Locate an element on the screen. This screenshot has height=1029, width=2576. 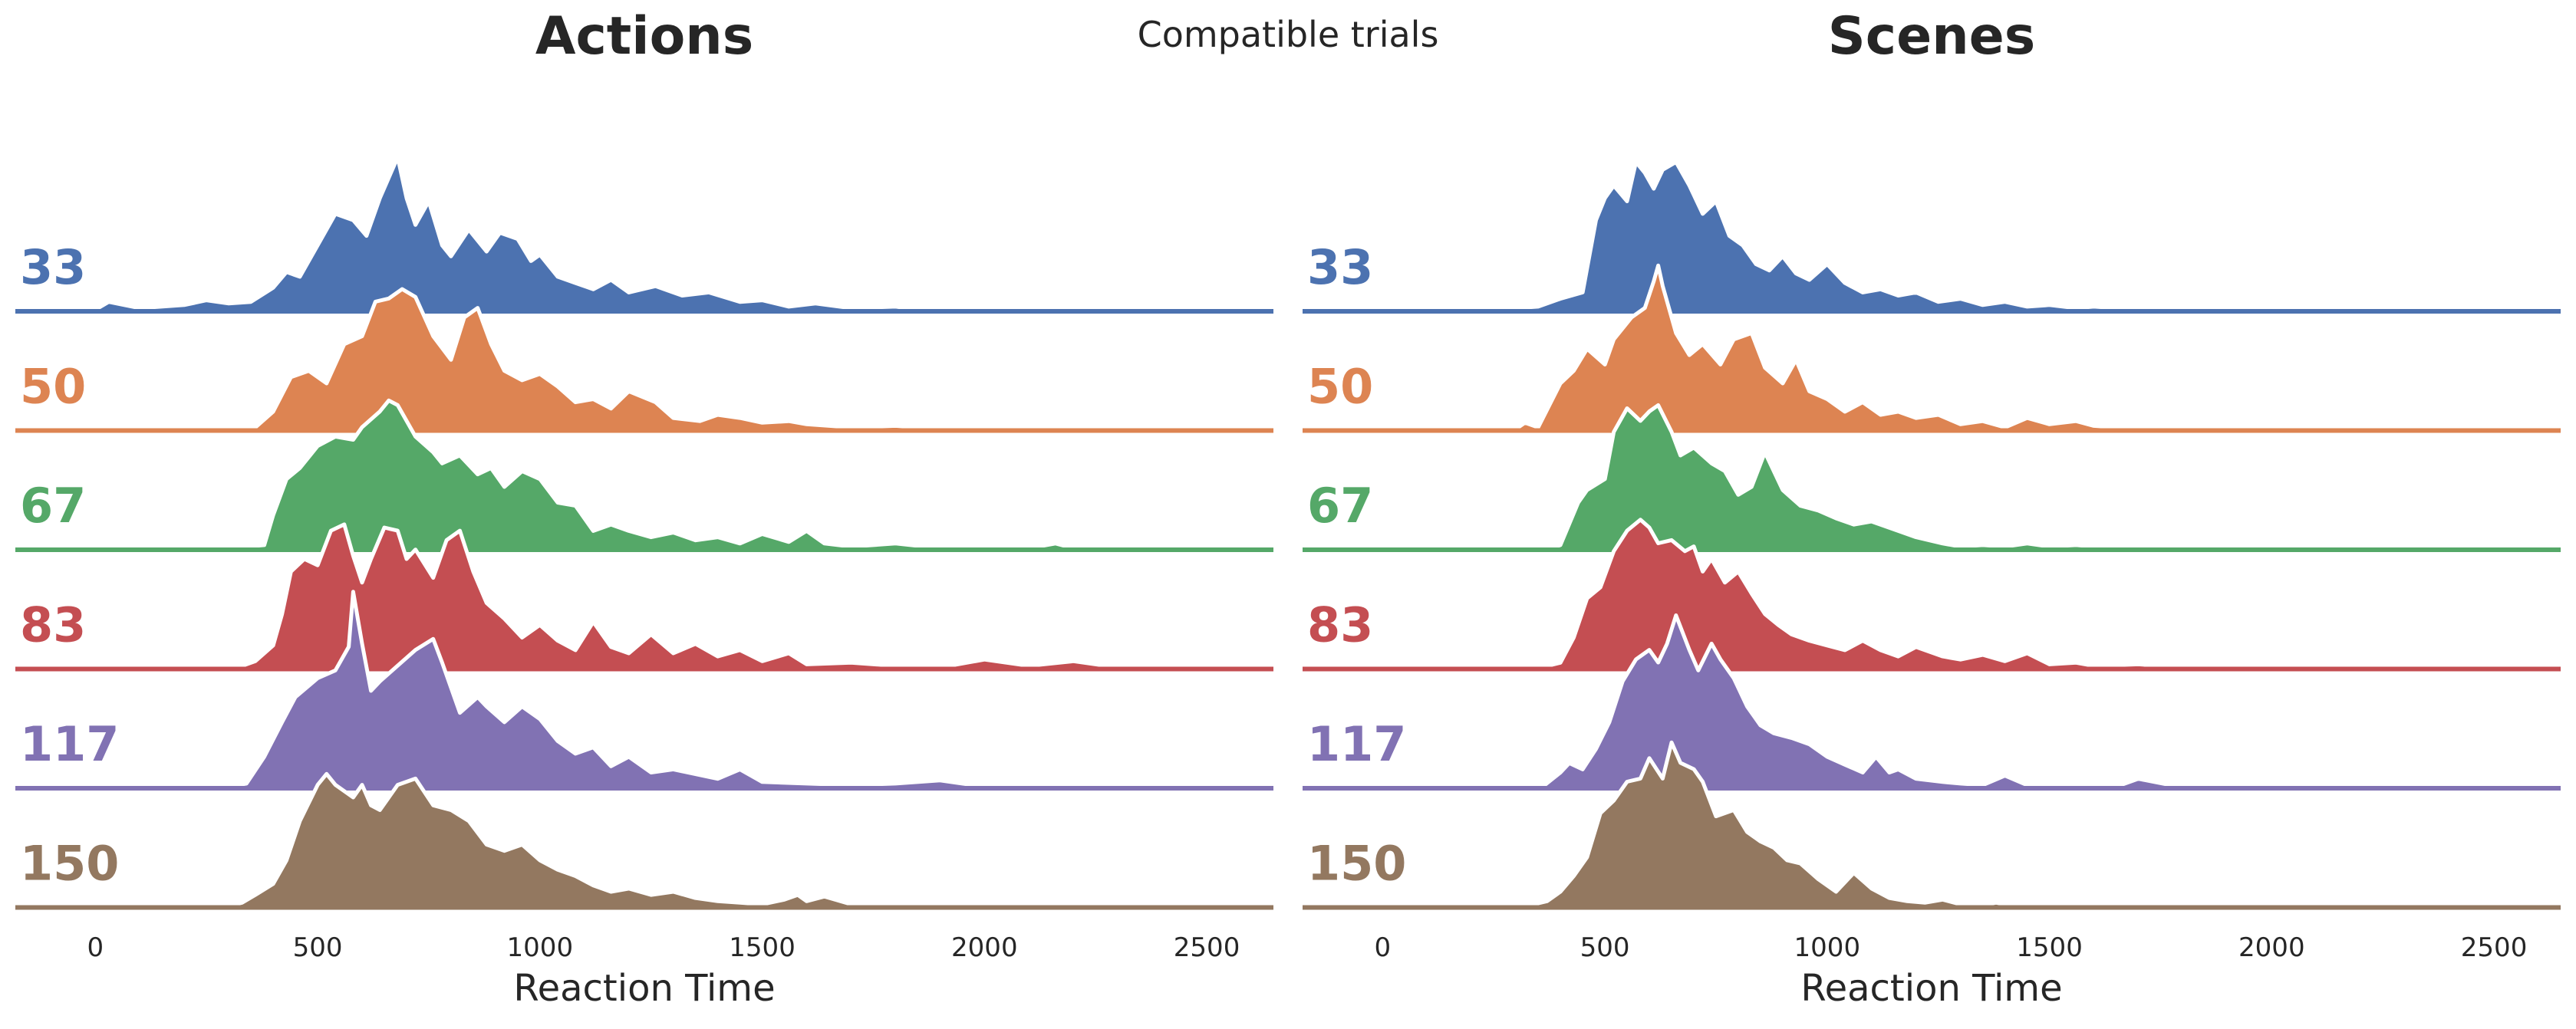
scenes-ridge-117: 117 is located at coordinates (1932, 702).